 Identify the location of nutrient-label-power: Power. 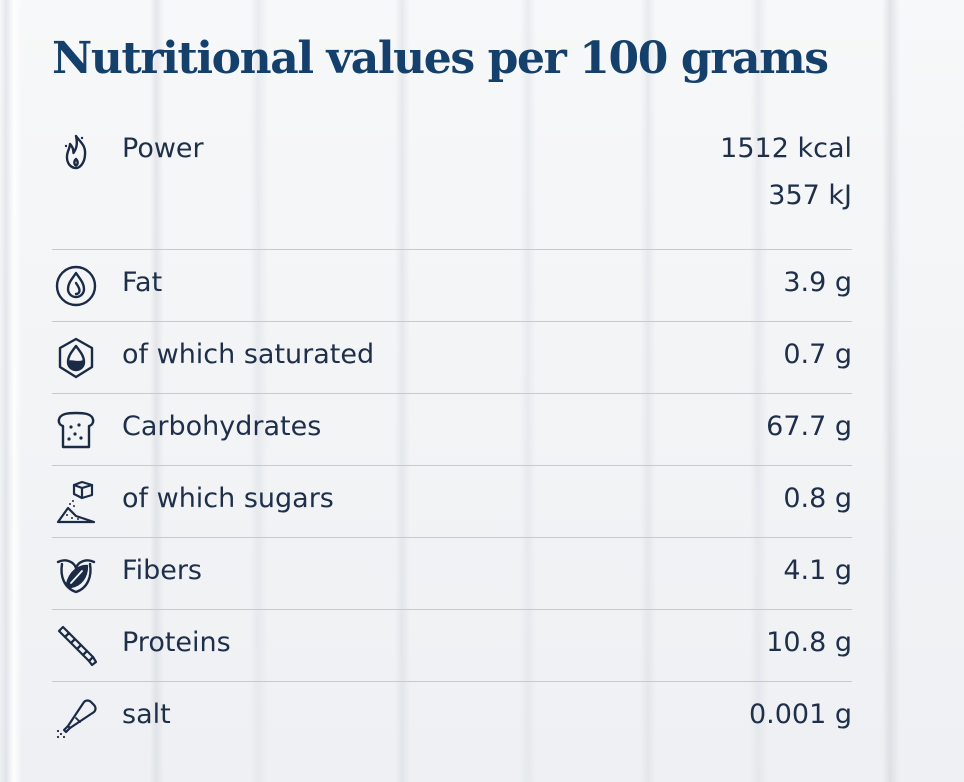
(163, 148).